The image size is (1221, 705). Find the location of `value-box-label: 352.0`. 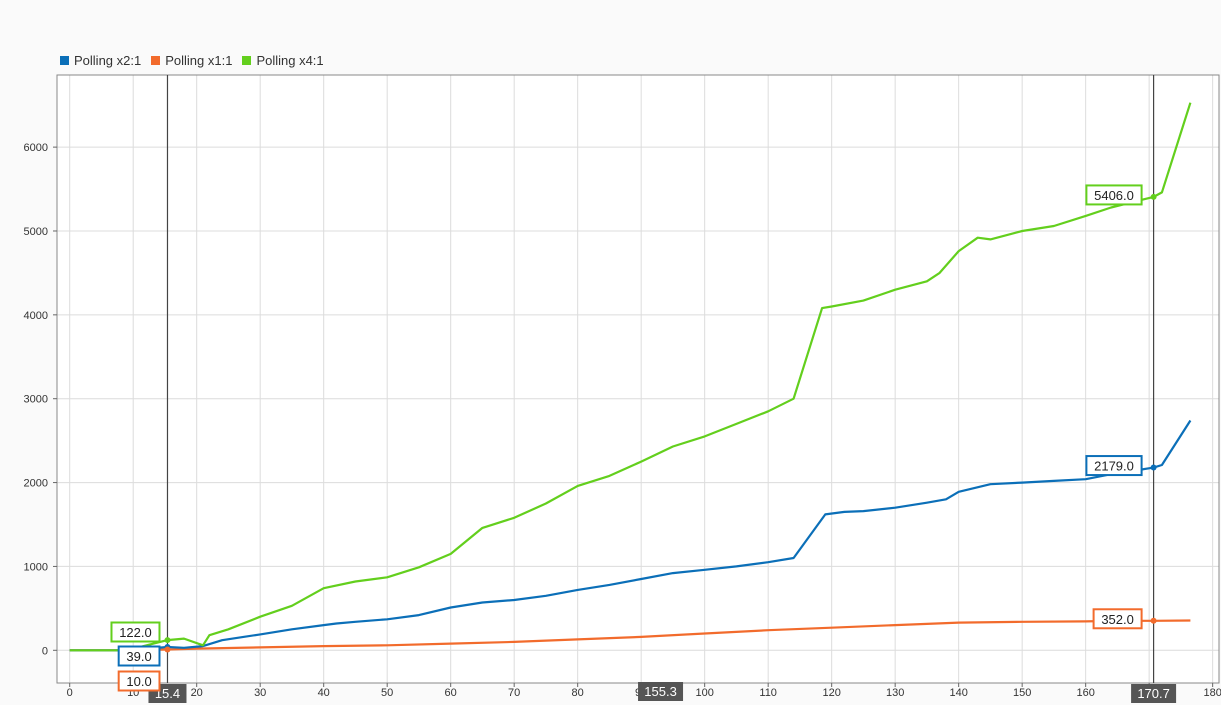

value-box-label: 352.0 is located at coordinates (1117, 619).